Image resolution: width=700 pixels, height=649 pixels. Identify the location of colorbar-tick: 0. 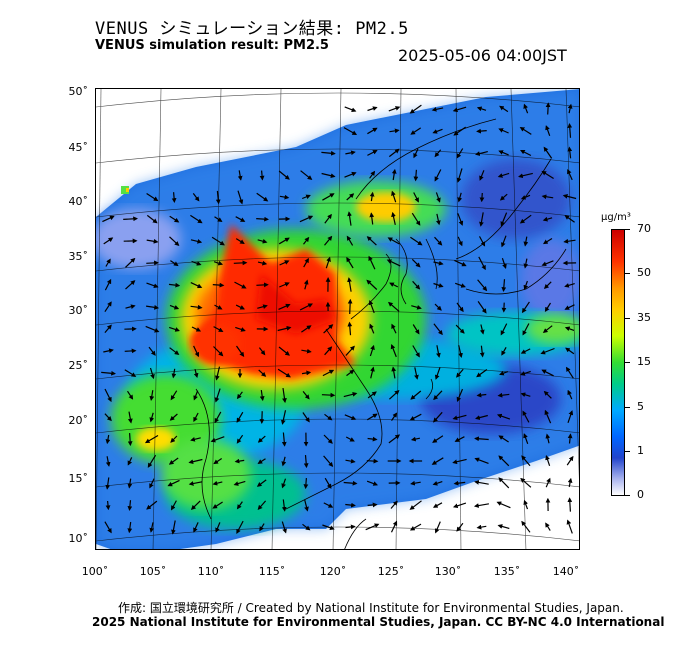
(640, 494).